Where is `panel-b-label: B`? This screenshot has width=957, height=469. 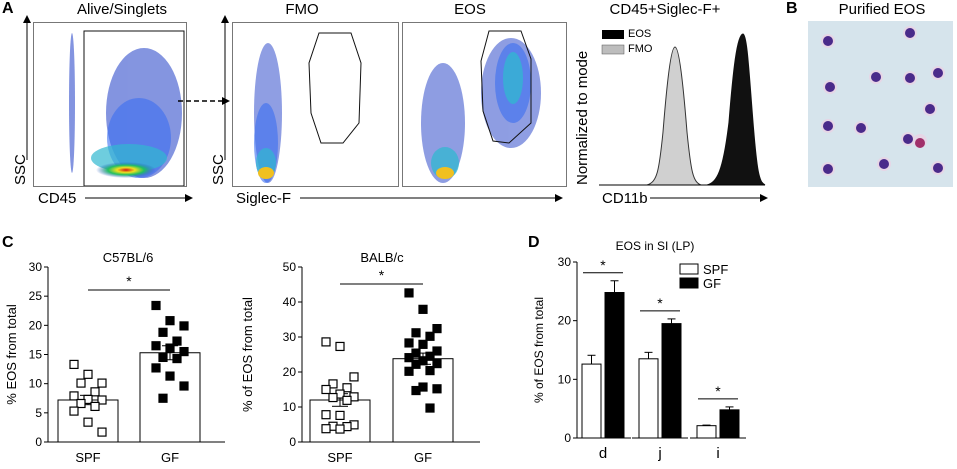
panel-b-label: B is located at coordinates (792, 8).